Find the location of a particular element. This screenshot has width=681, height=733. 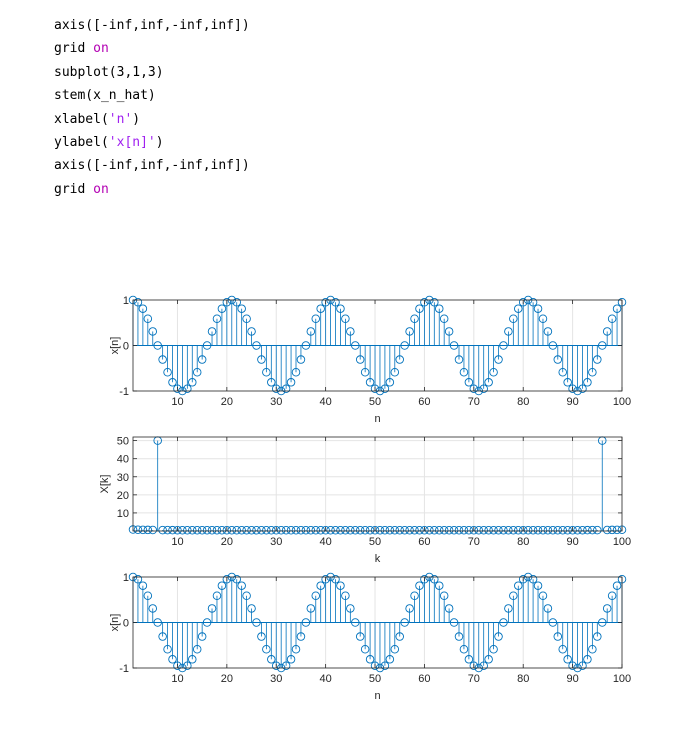

x-tick-label: 90 is located at coordinates (572, 679).